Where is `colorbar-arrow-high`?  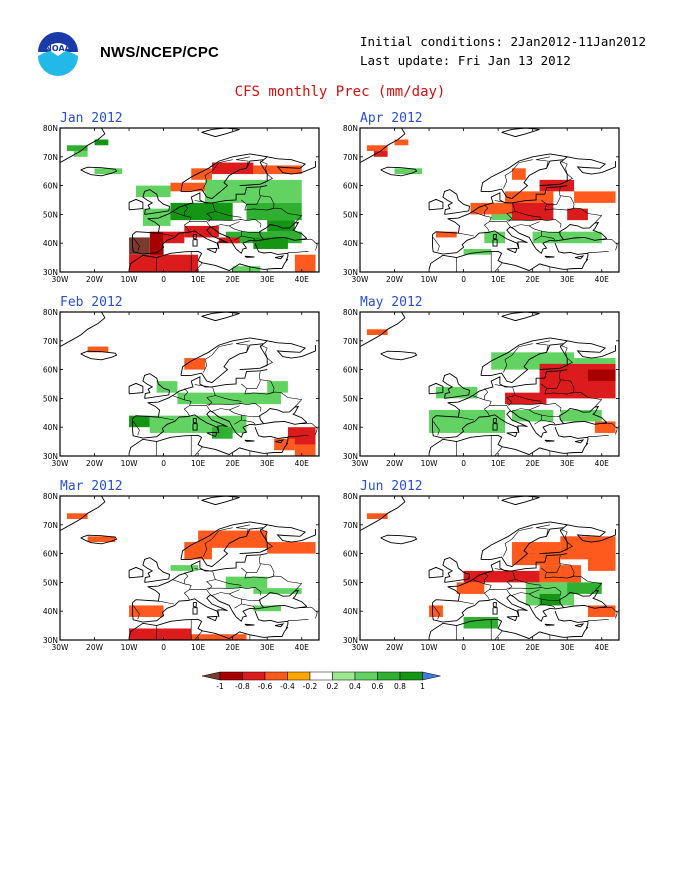 colorbar-arrow-high is located at coordinates (431, 676).